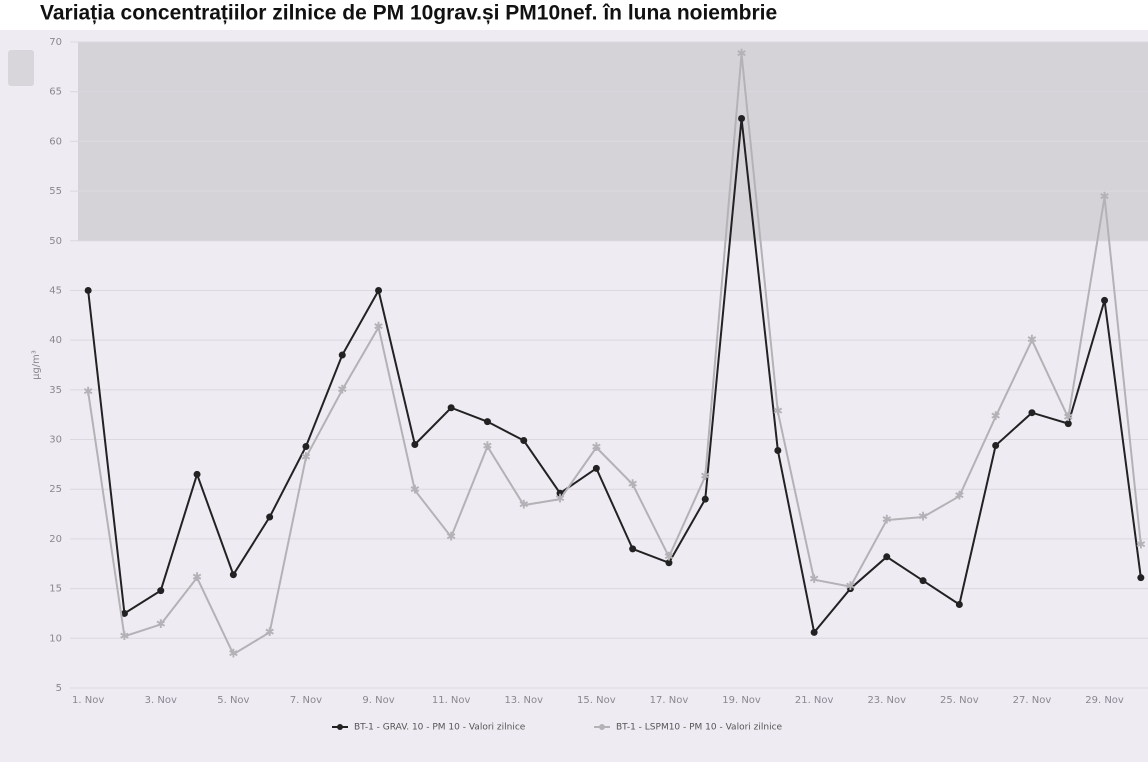 This screenshot has width=1148, height=762. What do you see at coordinates (55, 141) in the screenshot?
I see `y-tick-label: 60` at bounding box center [55, 141].